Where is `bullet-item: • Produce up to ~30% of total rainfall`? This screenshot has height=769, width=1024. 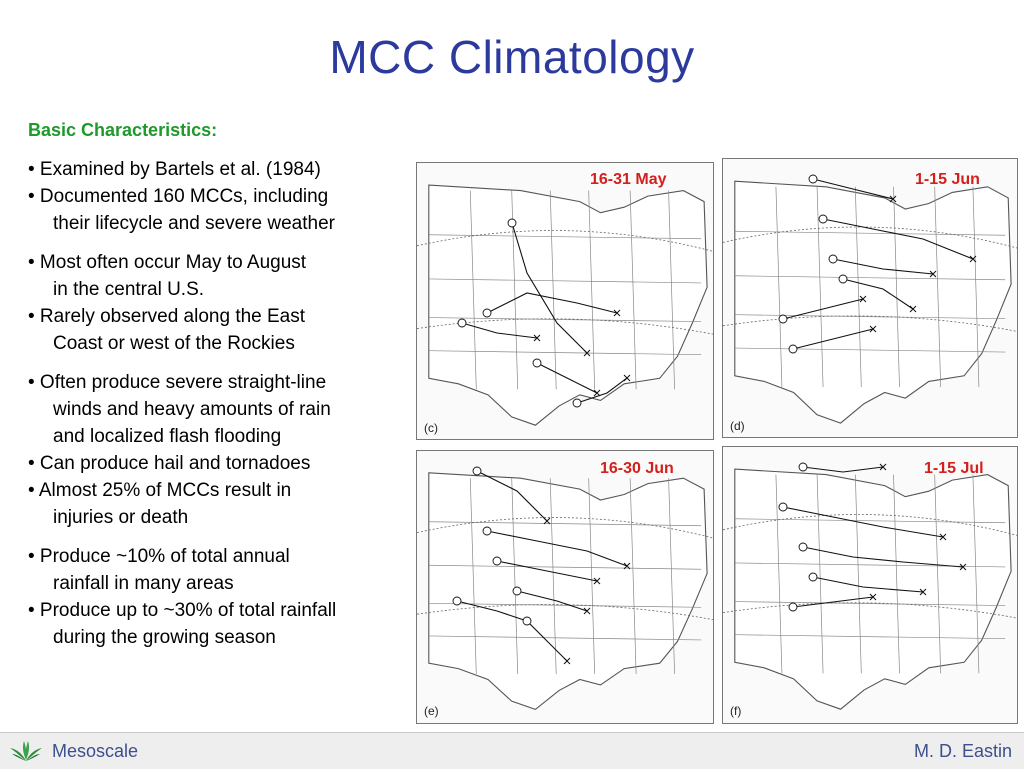
bullet-item: • Produce up to ~30% of total rainfall is located at coordinates (182, 610).